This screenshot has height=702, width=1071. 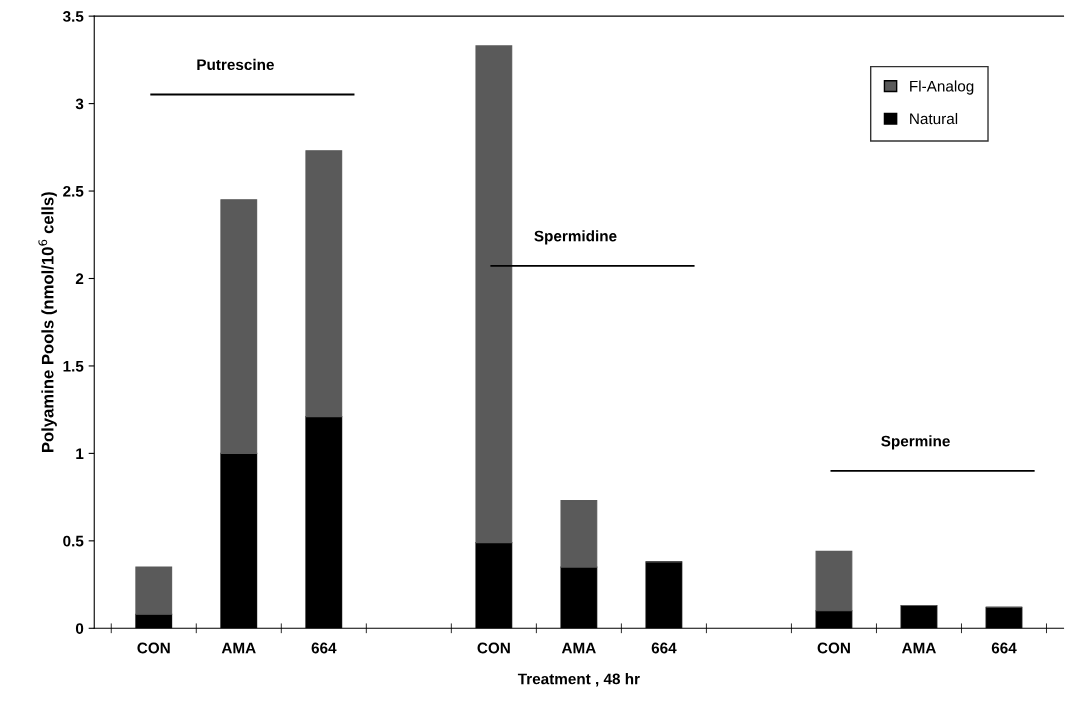 I want to click on y-axis-title: Polyamine Pools (nmol/10$^{6}$ cells), so click(x=47, y=322).